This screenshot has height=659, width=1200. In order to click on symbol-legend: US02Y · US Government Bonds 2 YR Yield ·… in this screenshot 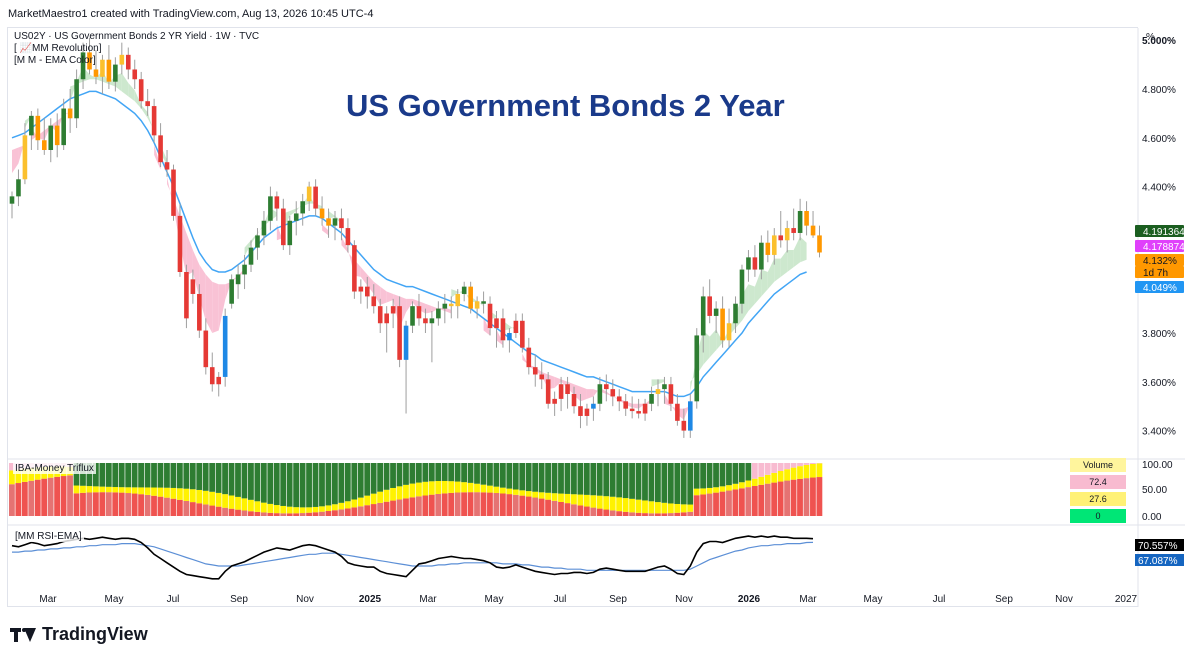, I will do `click(137, 36)`.